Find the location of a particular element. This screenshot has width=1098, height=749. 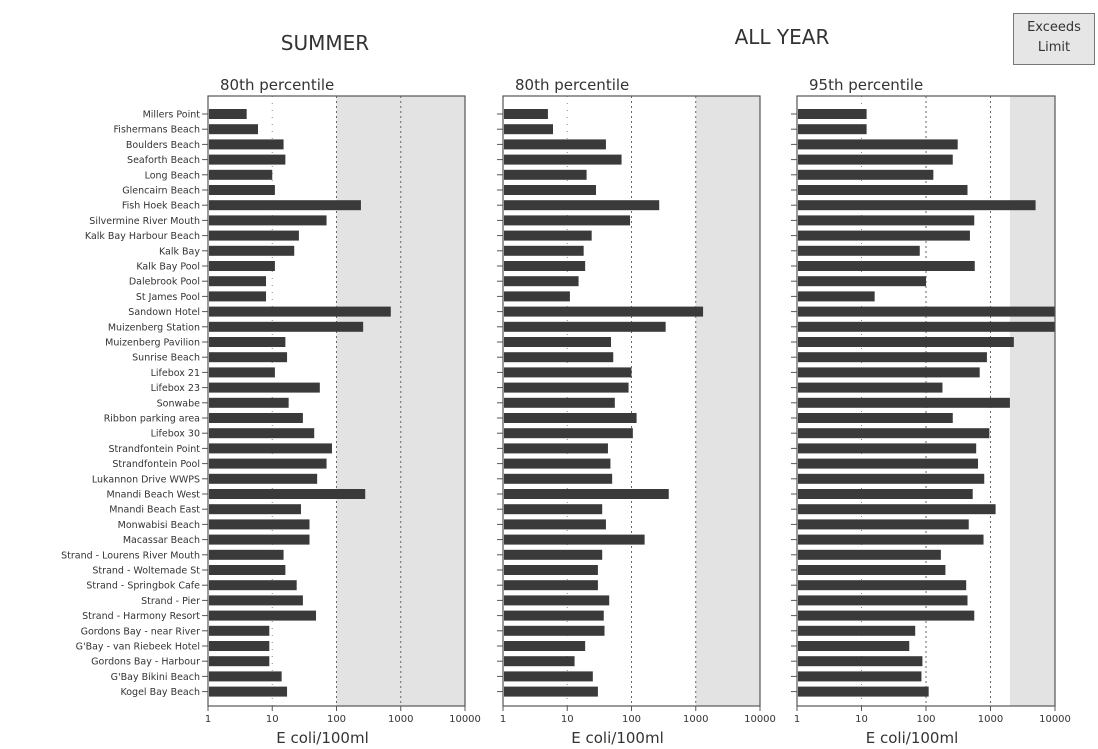

category-label: Monwabisi Beach is located at coordinates (159, 525).